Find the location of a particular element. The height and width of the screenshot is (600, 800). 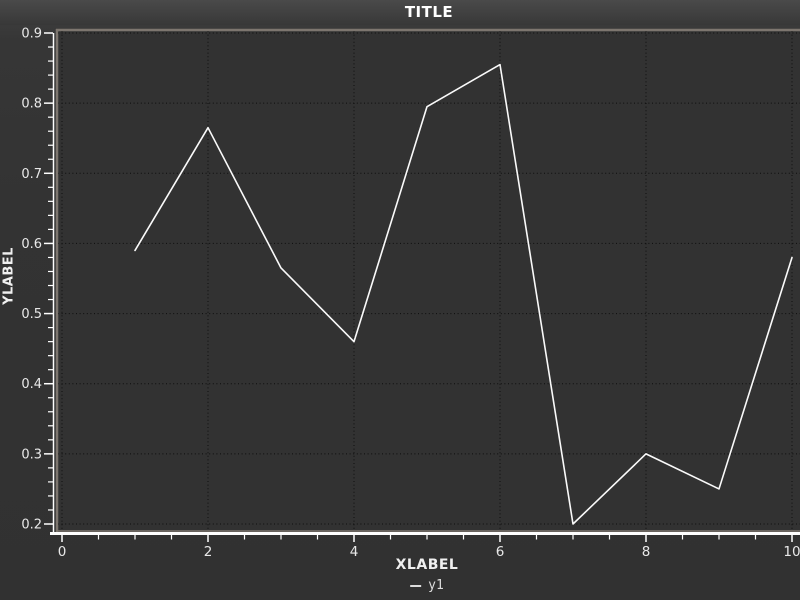

x-tick-label: 4 is located at coordinates (354, 552).